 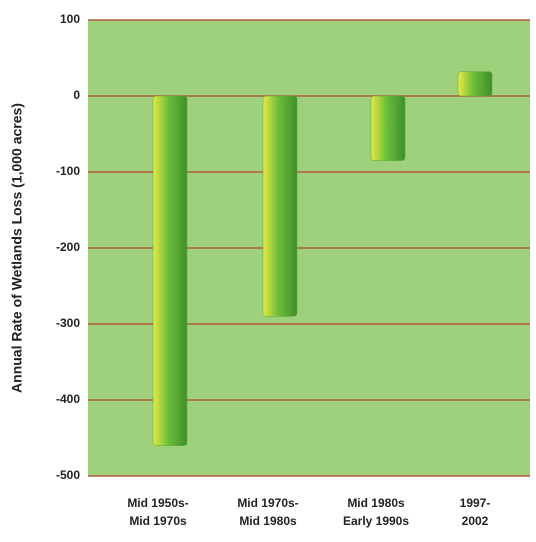 What do you see at coordinates (76, 95) in the screenshot?
I see `y-tick-label: 0` at bounding box center [76, 95].